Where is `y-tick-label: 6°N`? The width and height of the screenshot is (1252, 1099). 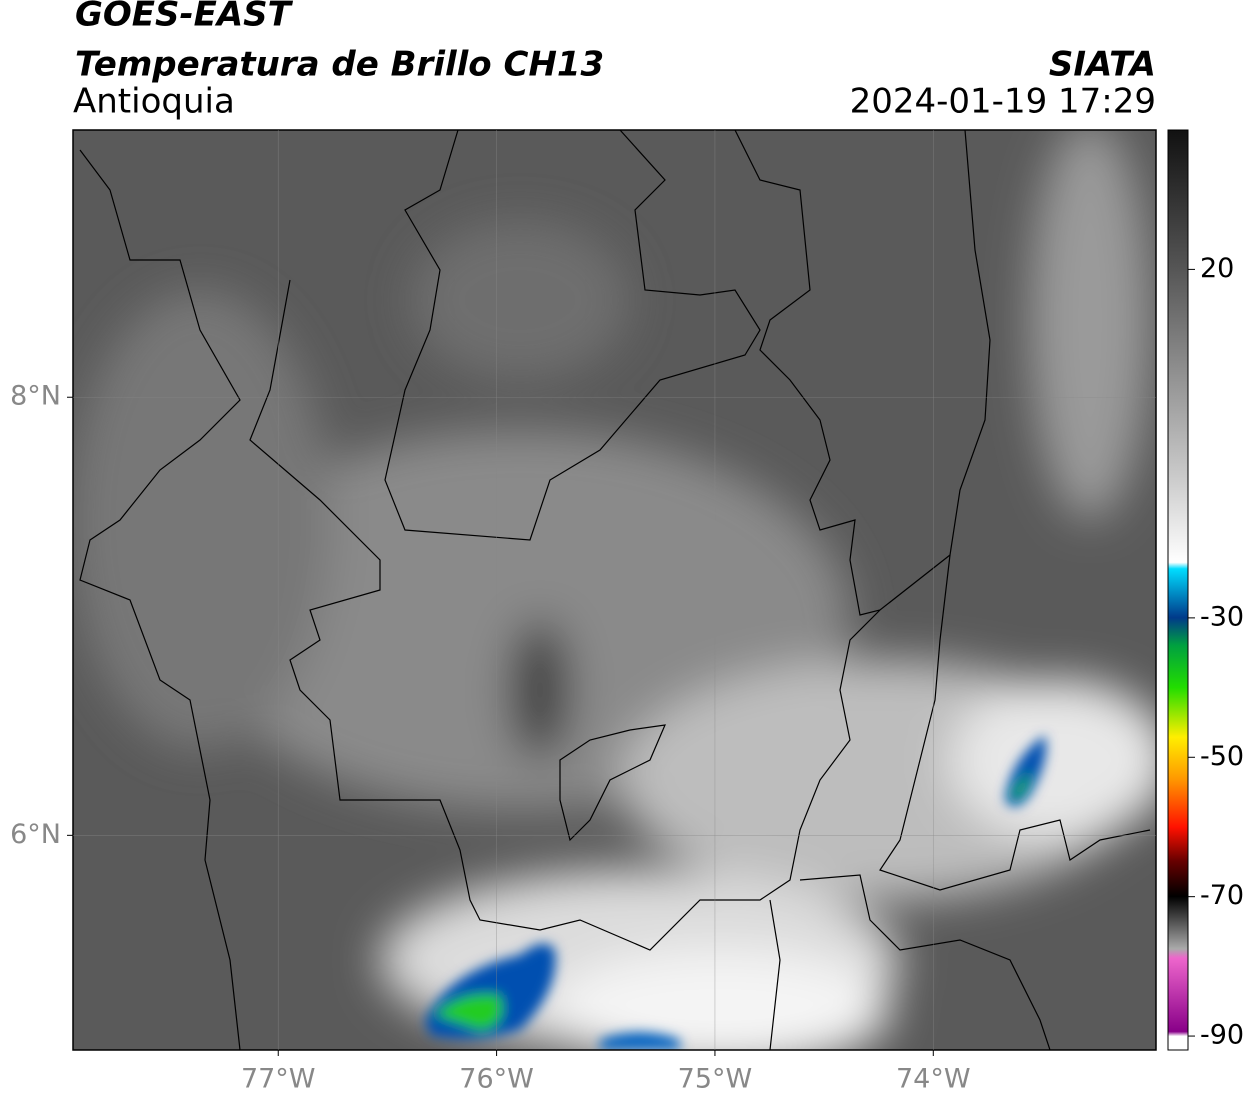
y-tick-label: 6°N is located at coordinates (35, 834).